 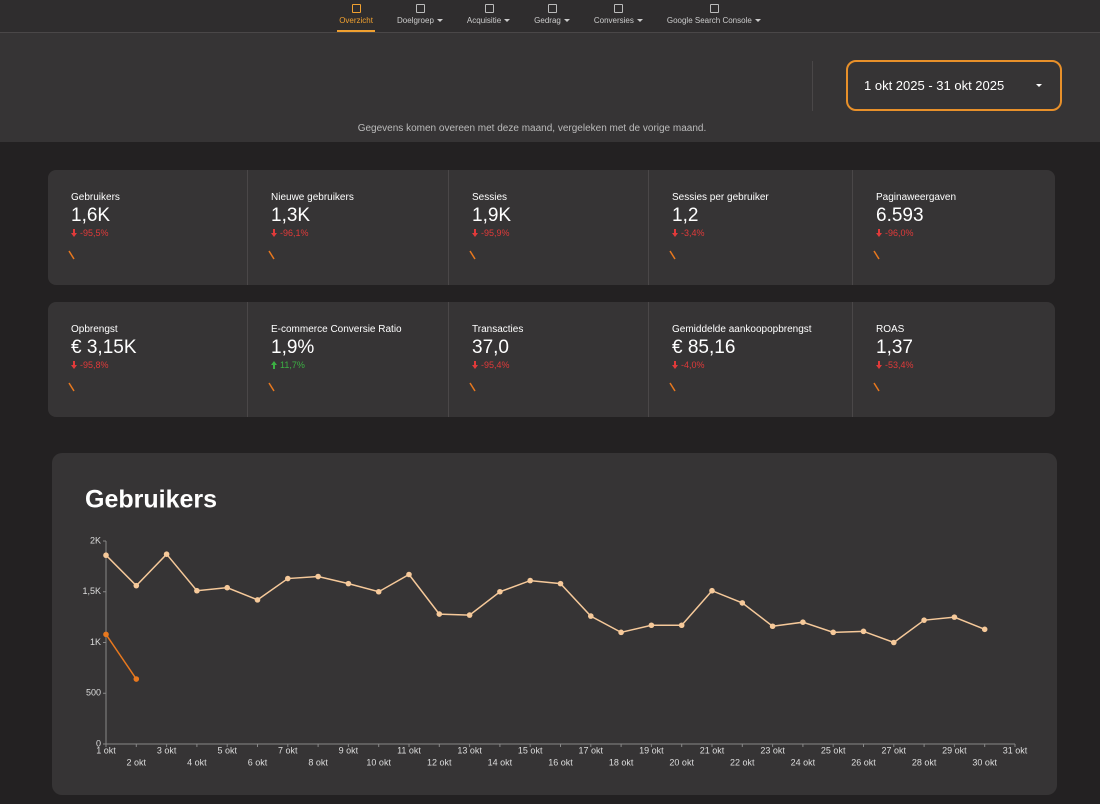 I want to click on nav-item: Overzicht, so click(x=356, y=16).